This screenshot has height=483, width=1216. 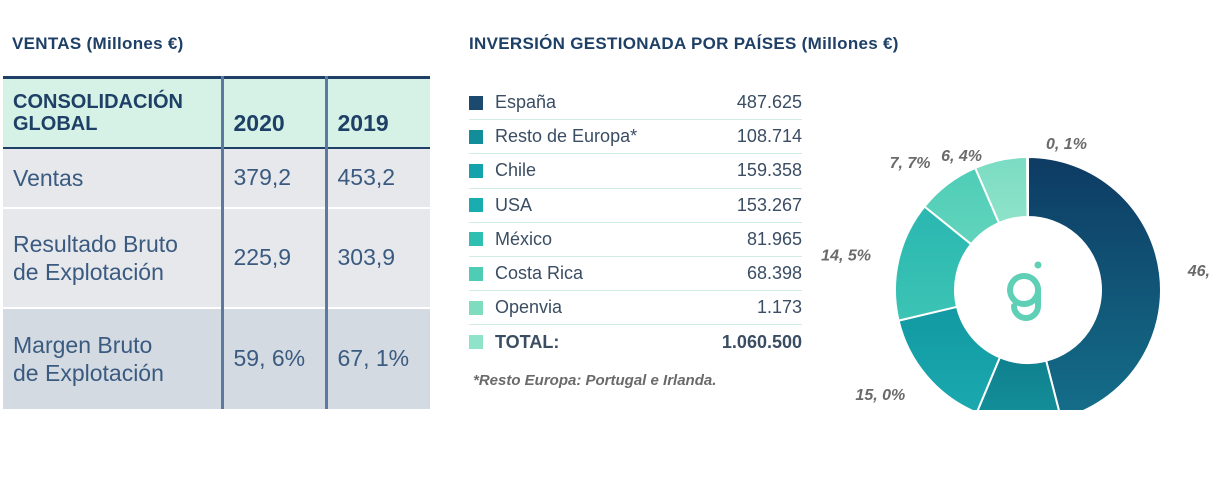 What do you see at coordinates (880, 395) in the screenshot?
I see `slice-label: 15, 0%` at bounding box center [880, 395].